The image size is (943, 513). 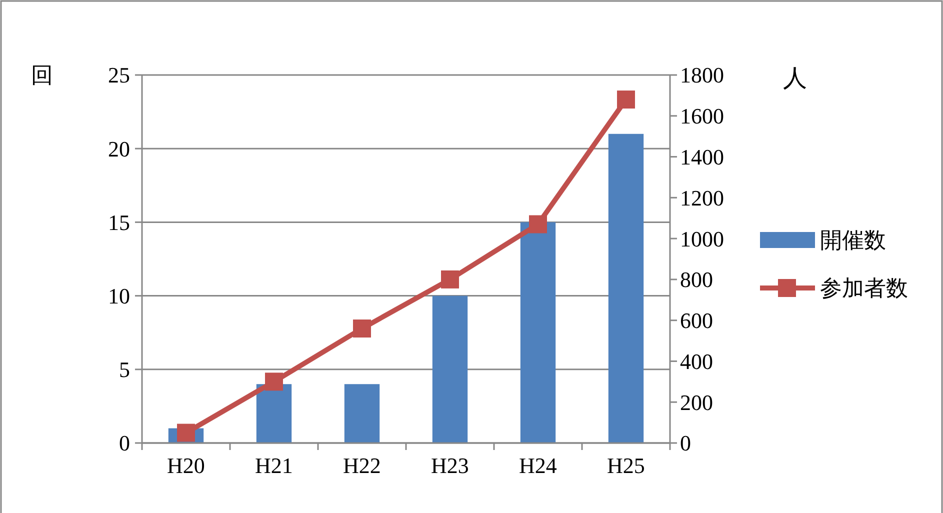 What do you see at coordinates (538, 465) in the screenshot?
I see `x-tick-label: H24` at bounding box center [538, 465].